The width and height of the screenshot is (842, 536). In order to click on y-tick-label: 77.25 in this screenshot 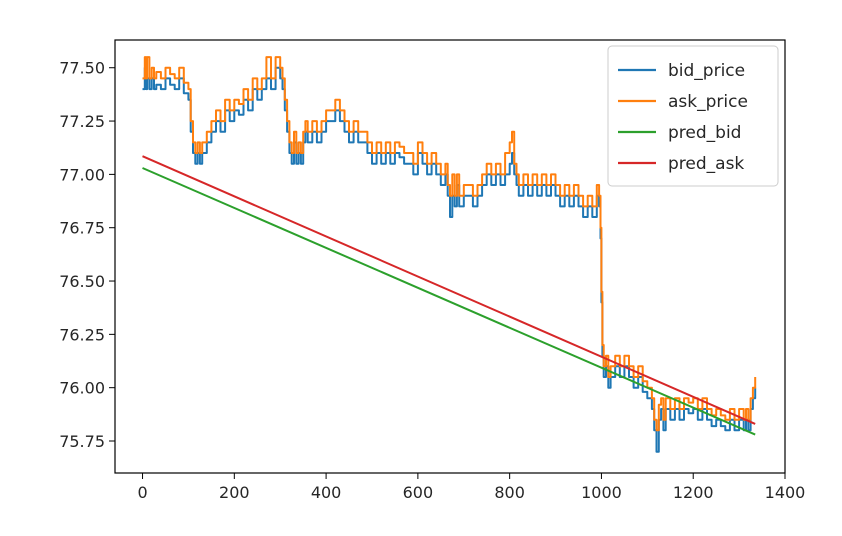, I will do `click(82, 121)`.